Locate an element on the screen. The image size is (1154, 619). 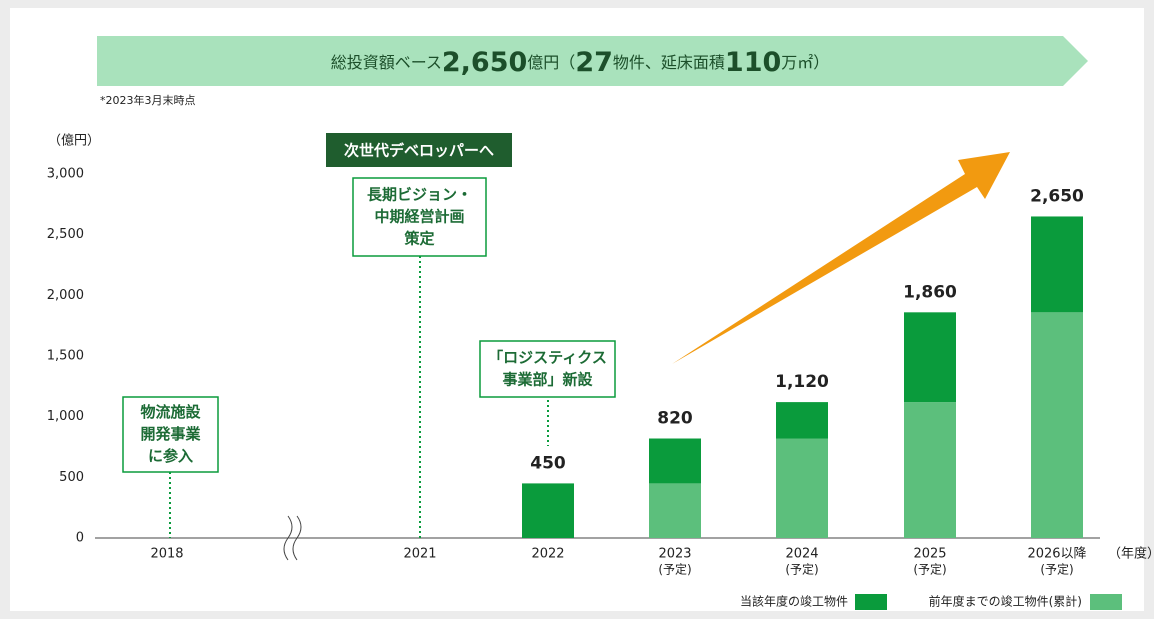
y-tick-label: 500 is located at coordinates (71, 477).